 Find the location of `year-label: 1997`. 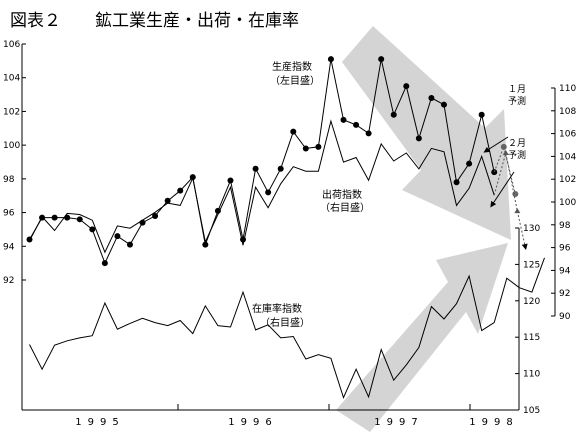

year-label: 1997 is located at coordinates (398, 422).